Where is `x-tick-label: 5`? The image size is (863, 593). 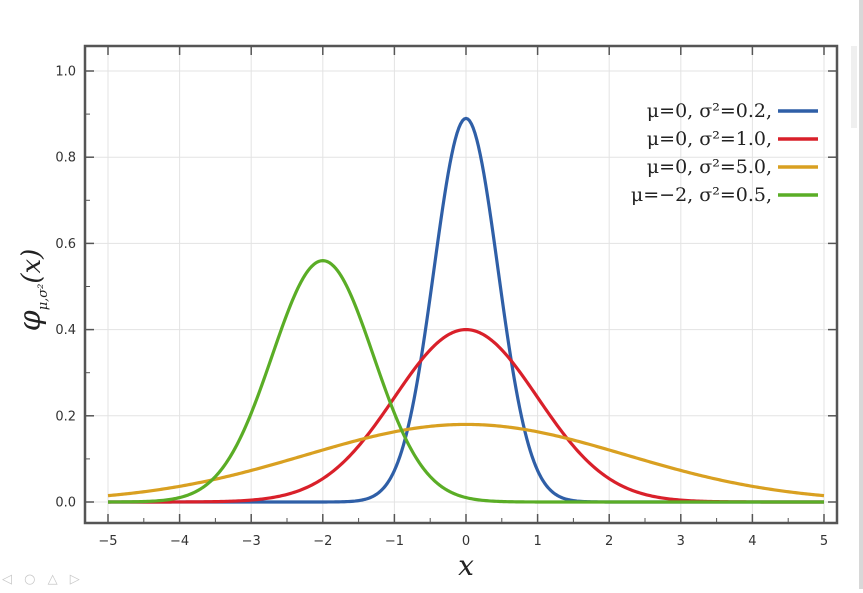 x-tick-label: 5 is located at coordinates (824, 541).